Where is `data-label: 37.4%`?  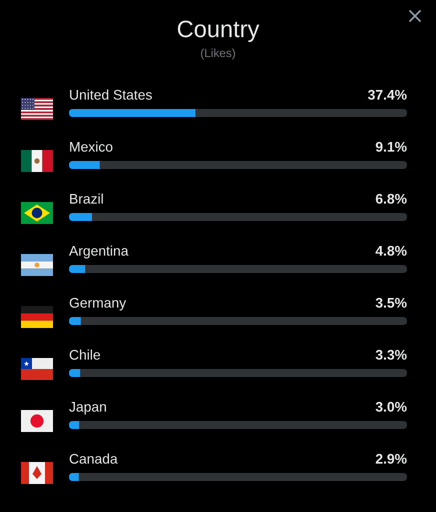
data-label: 37.4% is located at coordinates (387, 95).